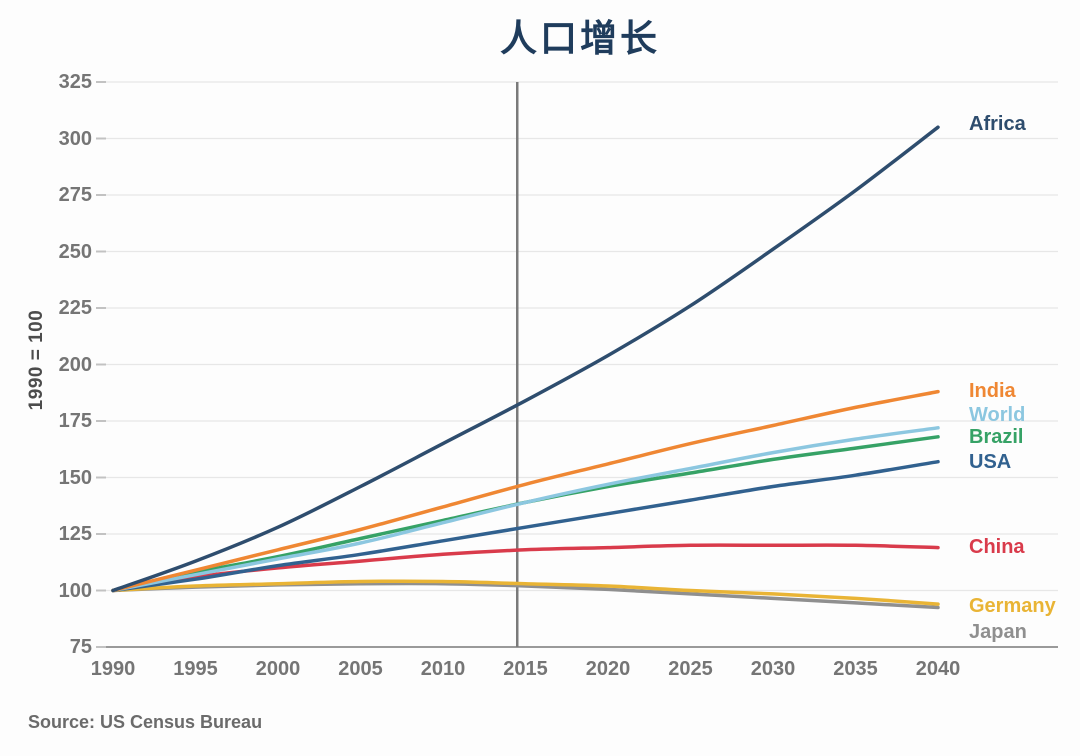  What do you see at coordinates (75, 251) in the screenshot?
I see `y-tick-label-250: 250` at bounding box center [75, 251].